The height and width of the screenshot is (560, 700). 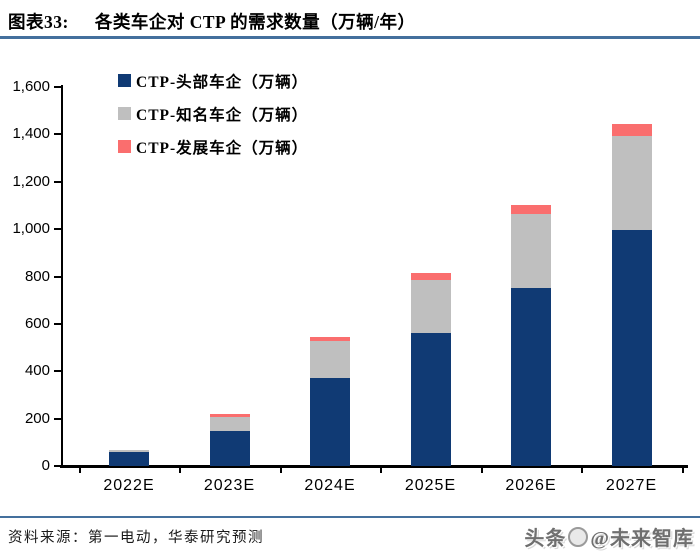 I want to click on bar-segment-2024E-series1, so click(x=330, y=359).